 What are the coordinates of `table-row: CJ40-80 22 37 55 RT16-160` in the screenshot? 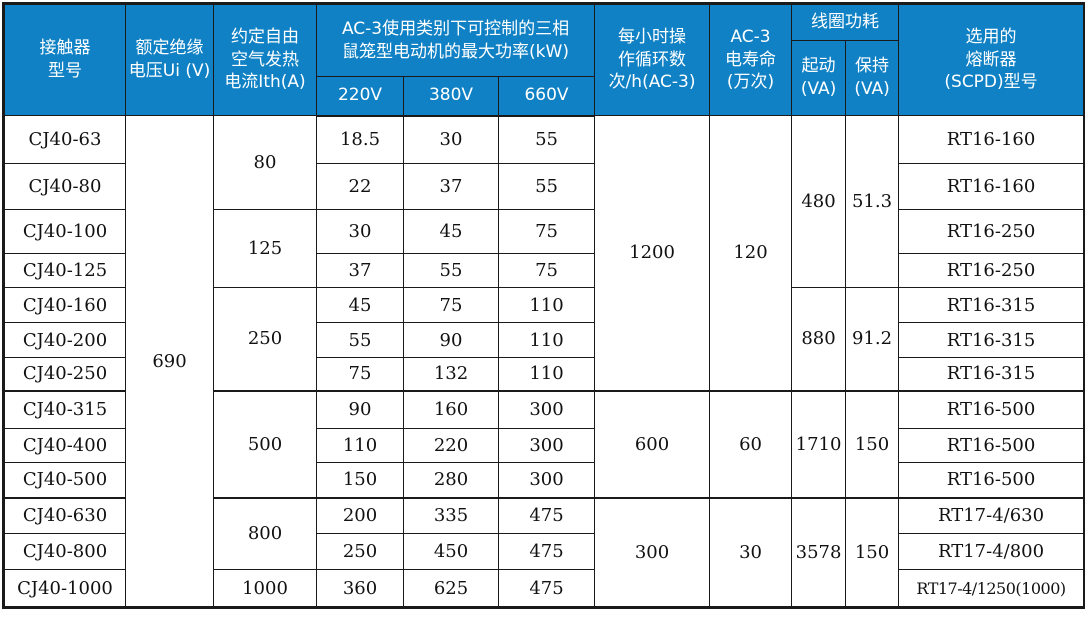 It's located at (544, 186).